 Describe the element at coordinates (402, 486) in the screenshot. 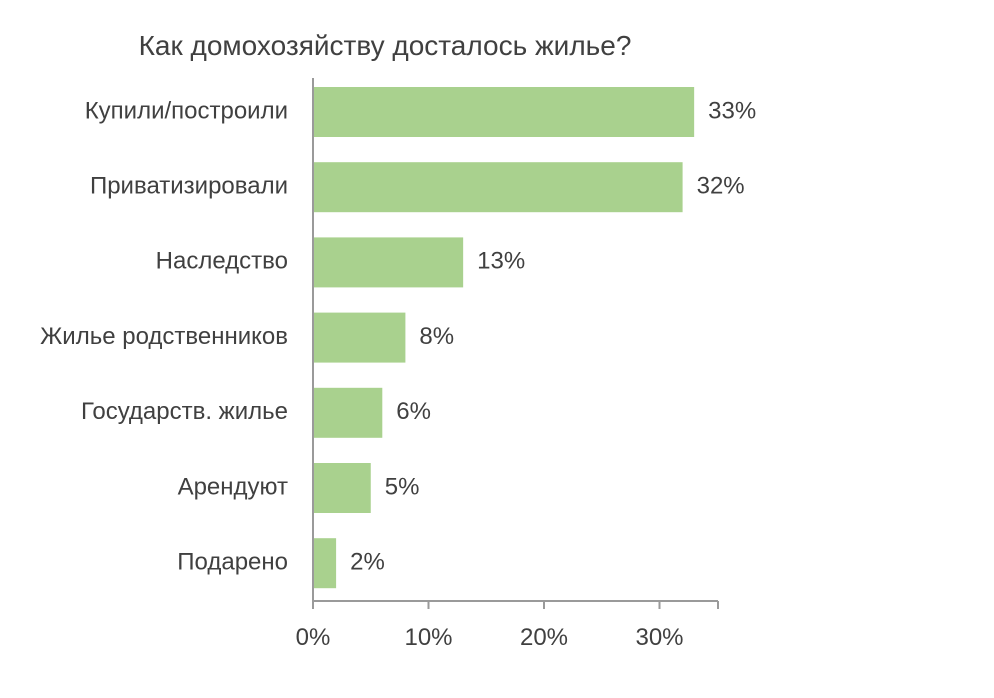

I see `value-label: 5%` at that location.